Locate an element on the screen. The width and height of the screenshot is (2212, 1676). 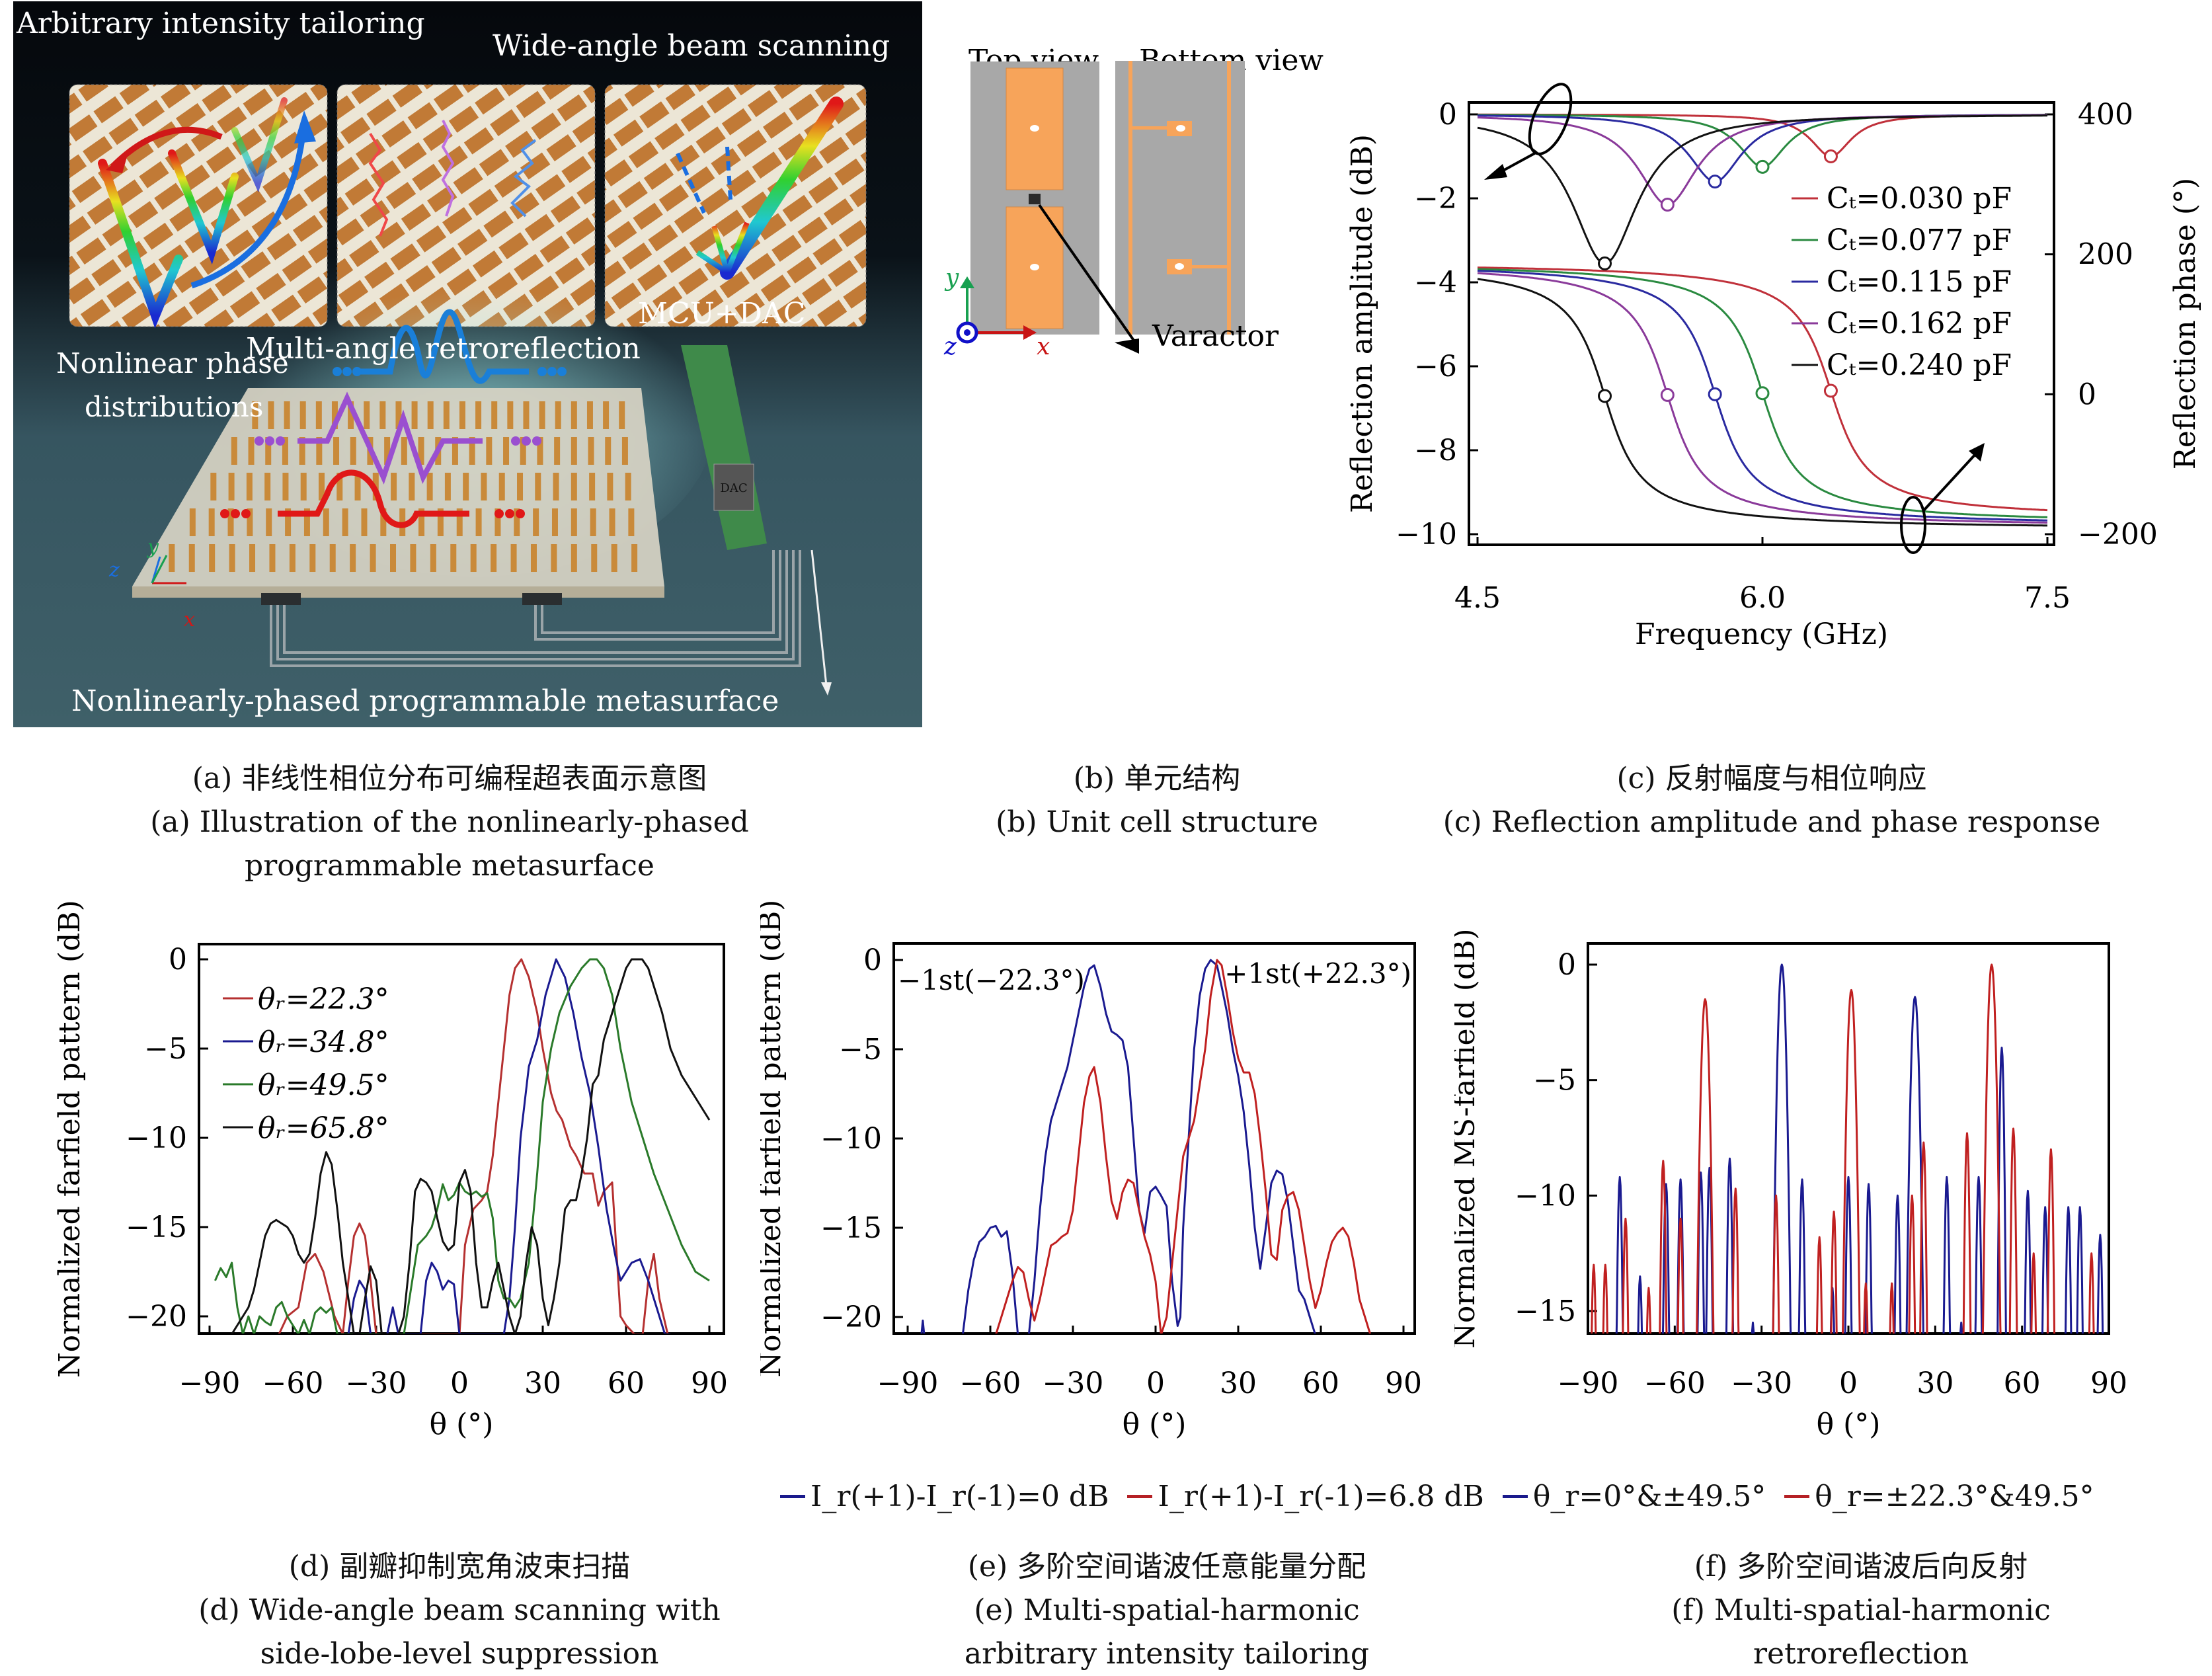
inset-phase-waves is located at coordinates (466, 205).